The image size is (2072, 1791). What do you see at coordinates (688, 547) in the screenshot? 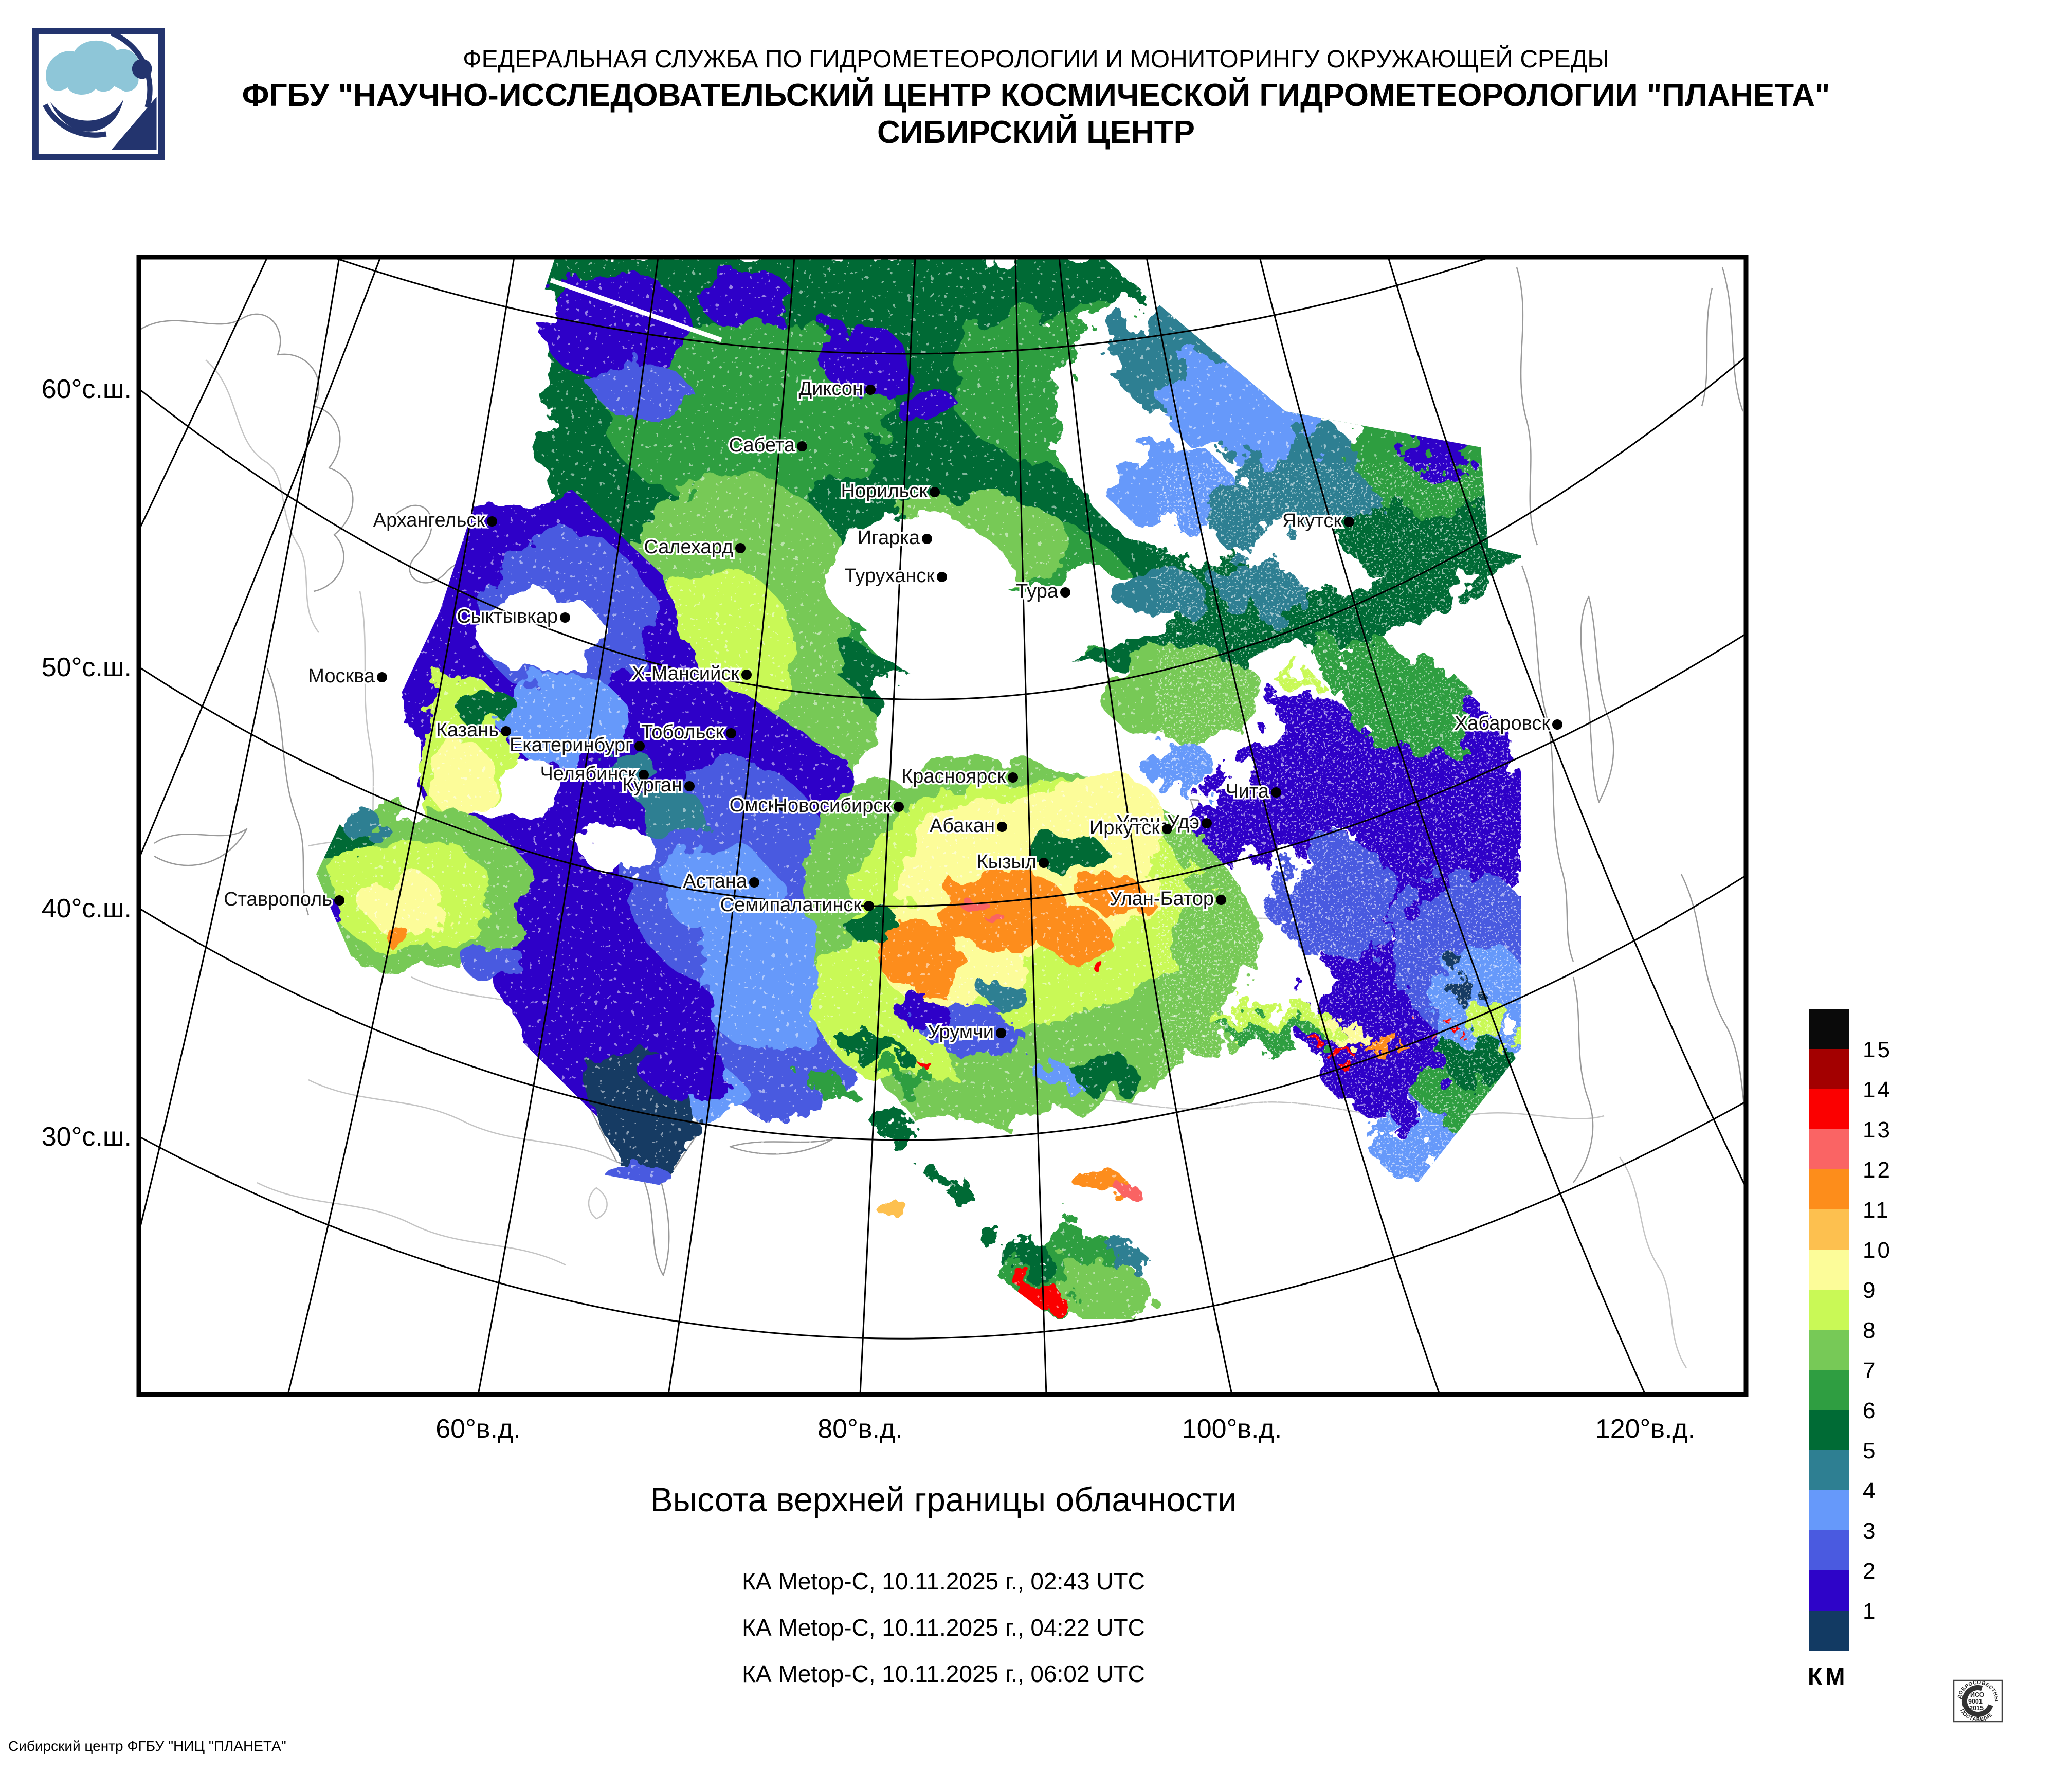
I see `city-label: Салехард` at bounding box center [688, 547].